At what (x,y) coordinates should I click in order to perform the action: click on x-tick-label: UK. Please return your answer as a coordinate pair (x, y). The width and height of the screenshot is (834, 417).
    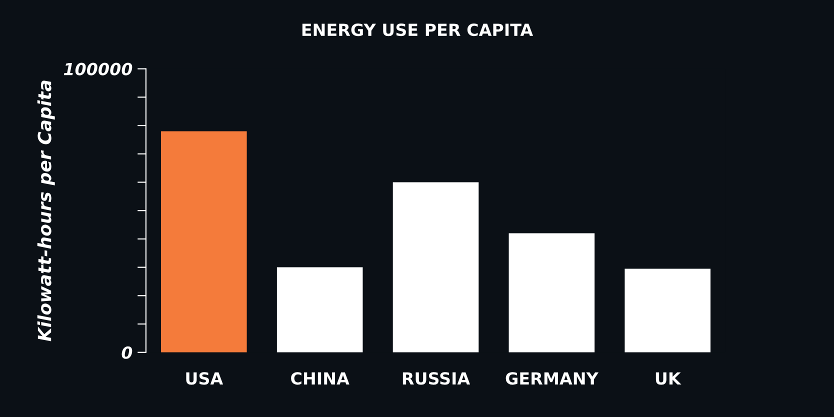
    Looking at the image, I should click on (669, 378).